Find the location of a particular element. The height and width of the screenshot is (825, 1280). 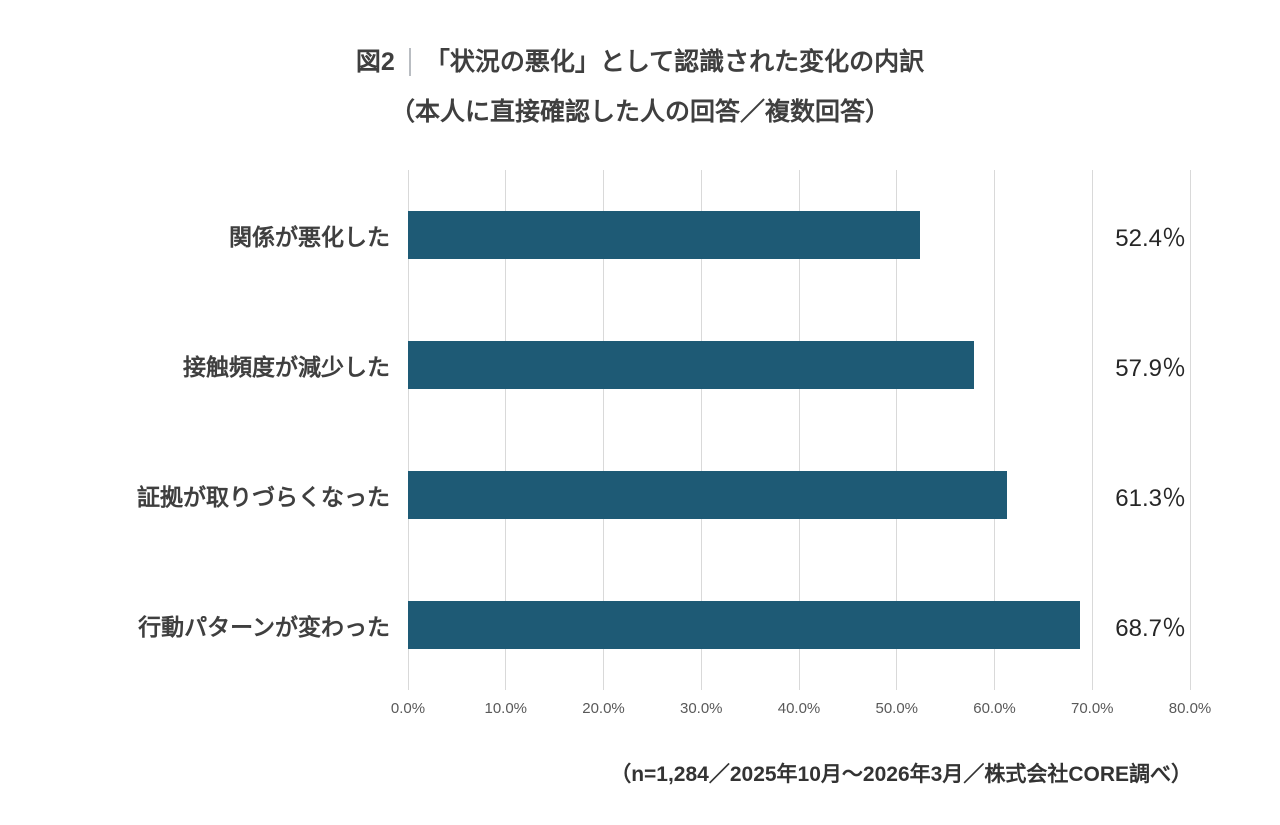

bar-row: 61.3％ is located at coordinates (799, 495).